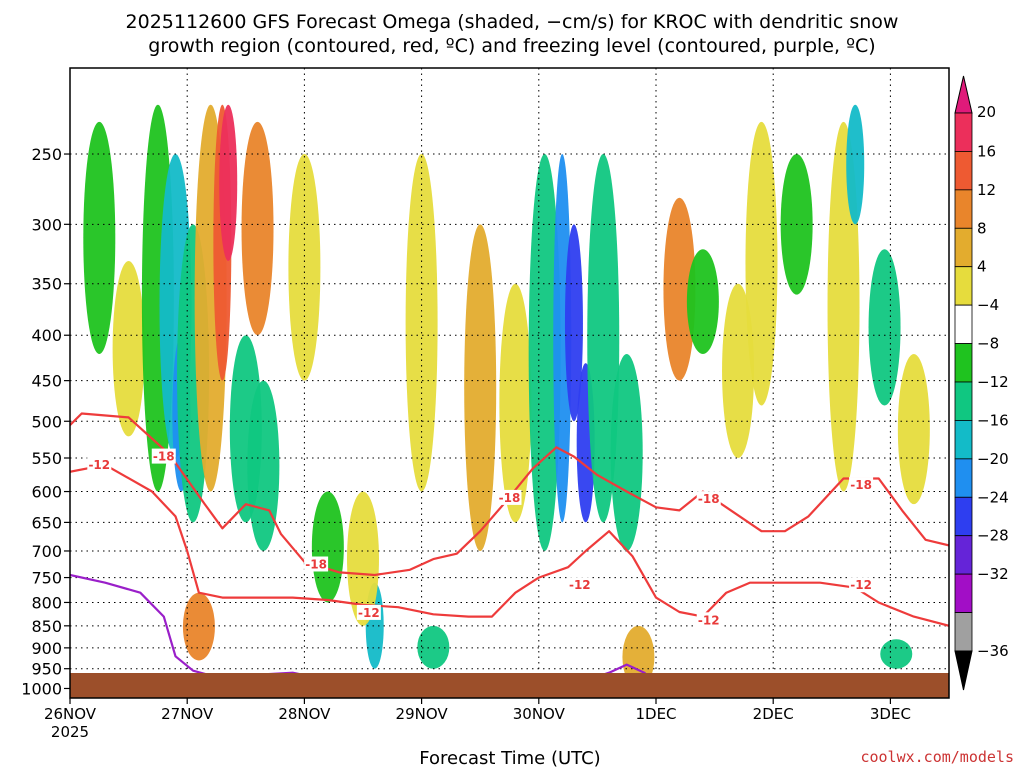  Describe the element at coordinates (988, 344) in the screenshot. I see `colorbar-label-6: −8` at that location.